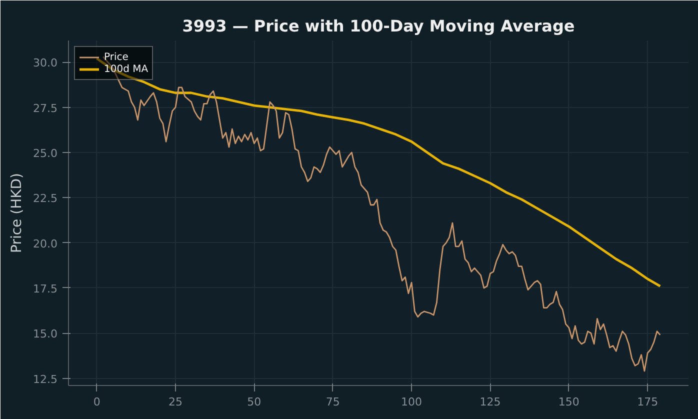 Image resolution: width=698 pixels, height=419 pixels. What do you see at coordinates (45, 199) in the screenshot?
I see `y-tick-label: 22.5` at bounding box center [45, 199].